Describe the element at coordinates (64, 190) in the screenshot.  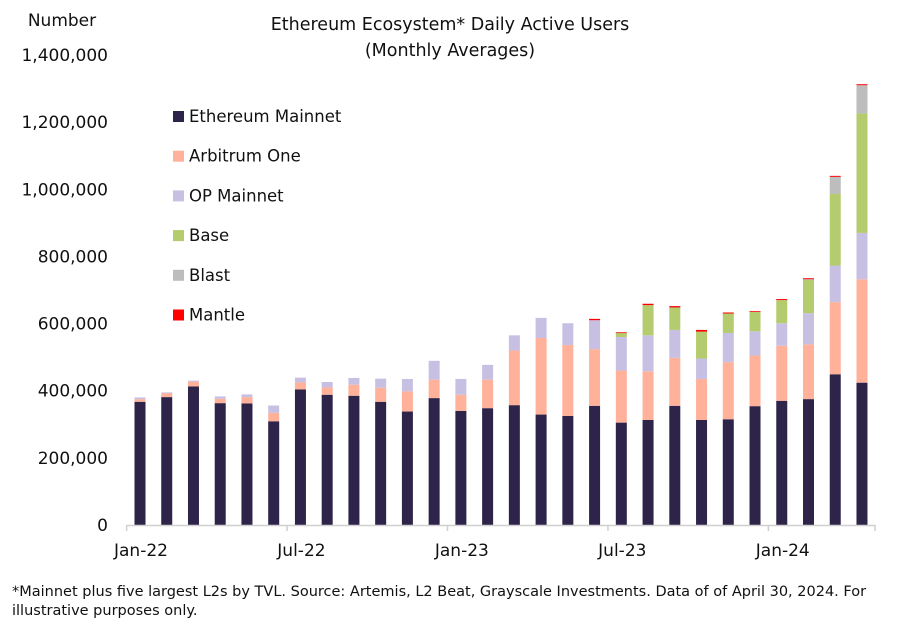
I see `y-tick-label: 1,000,000` at that location.